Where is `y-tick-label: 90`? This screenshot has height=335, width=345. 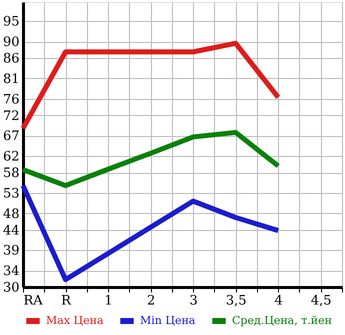 y-tick-label: 90 is located at coordinates (11, 42).